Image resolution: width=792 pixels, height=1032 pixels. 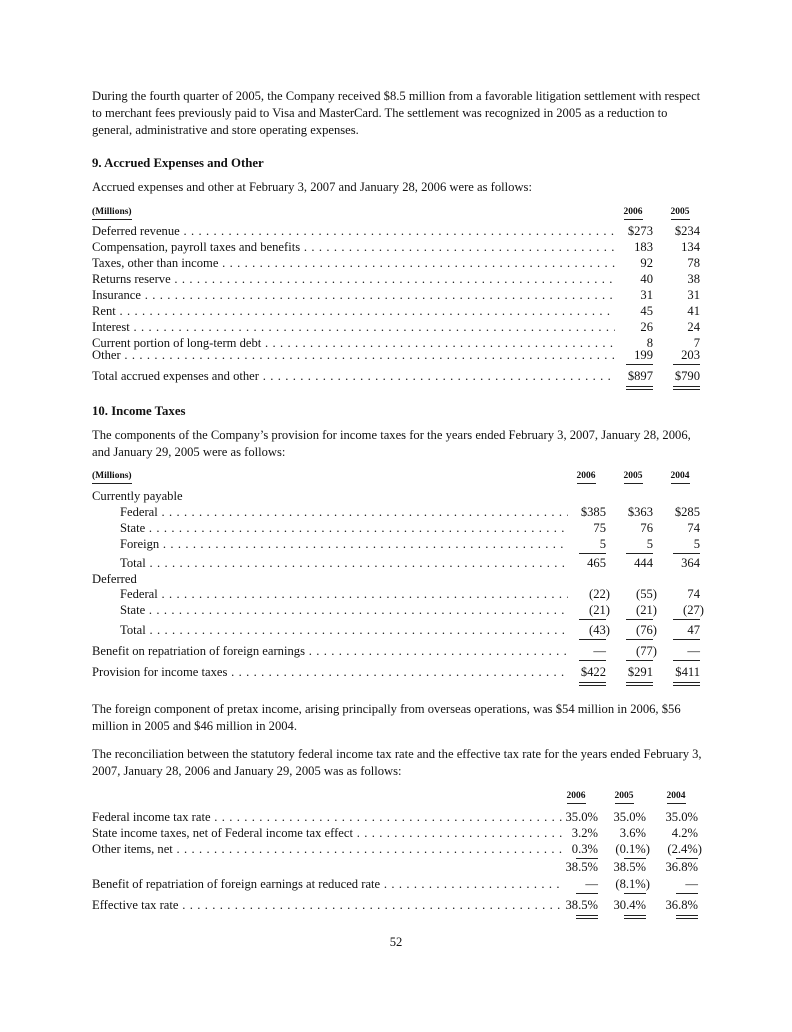 I want to click on value-cell: 30.4%, so click(x=624, y=905).